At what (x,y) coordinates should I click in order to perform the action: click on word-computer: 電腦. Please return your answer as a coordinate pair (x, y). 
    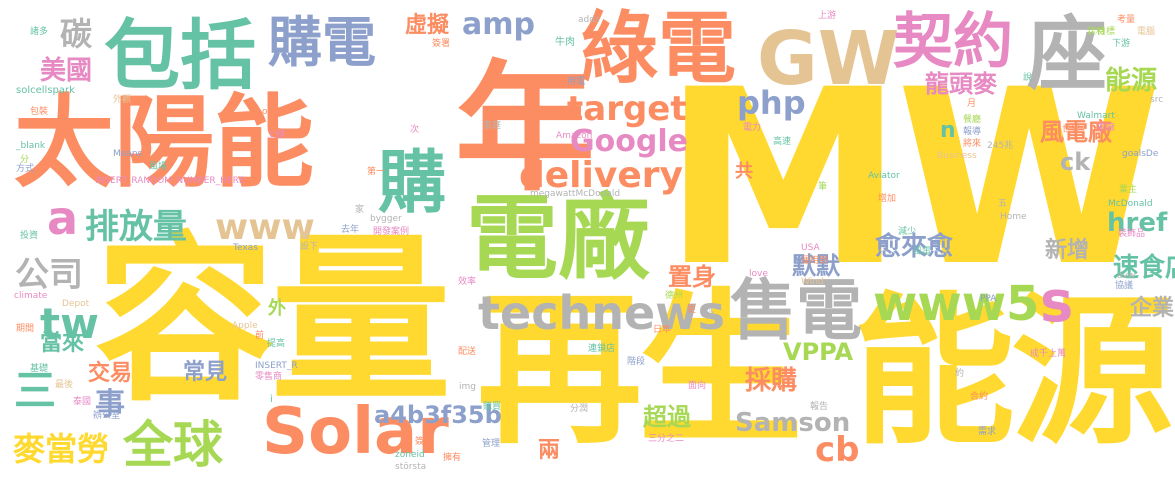
    Looking at the image, I should click on (1146, 32).